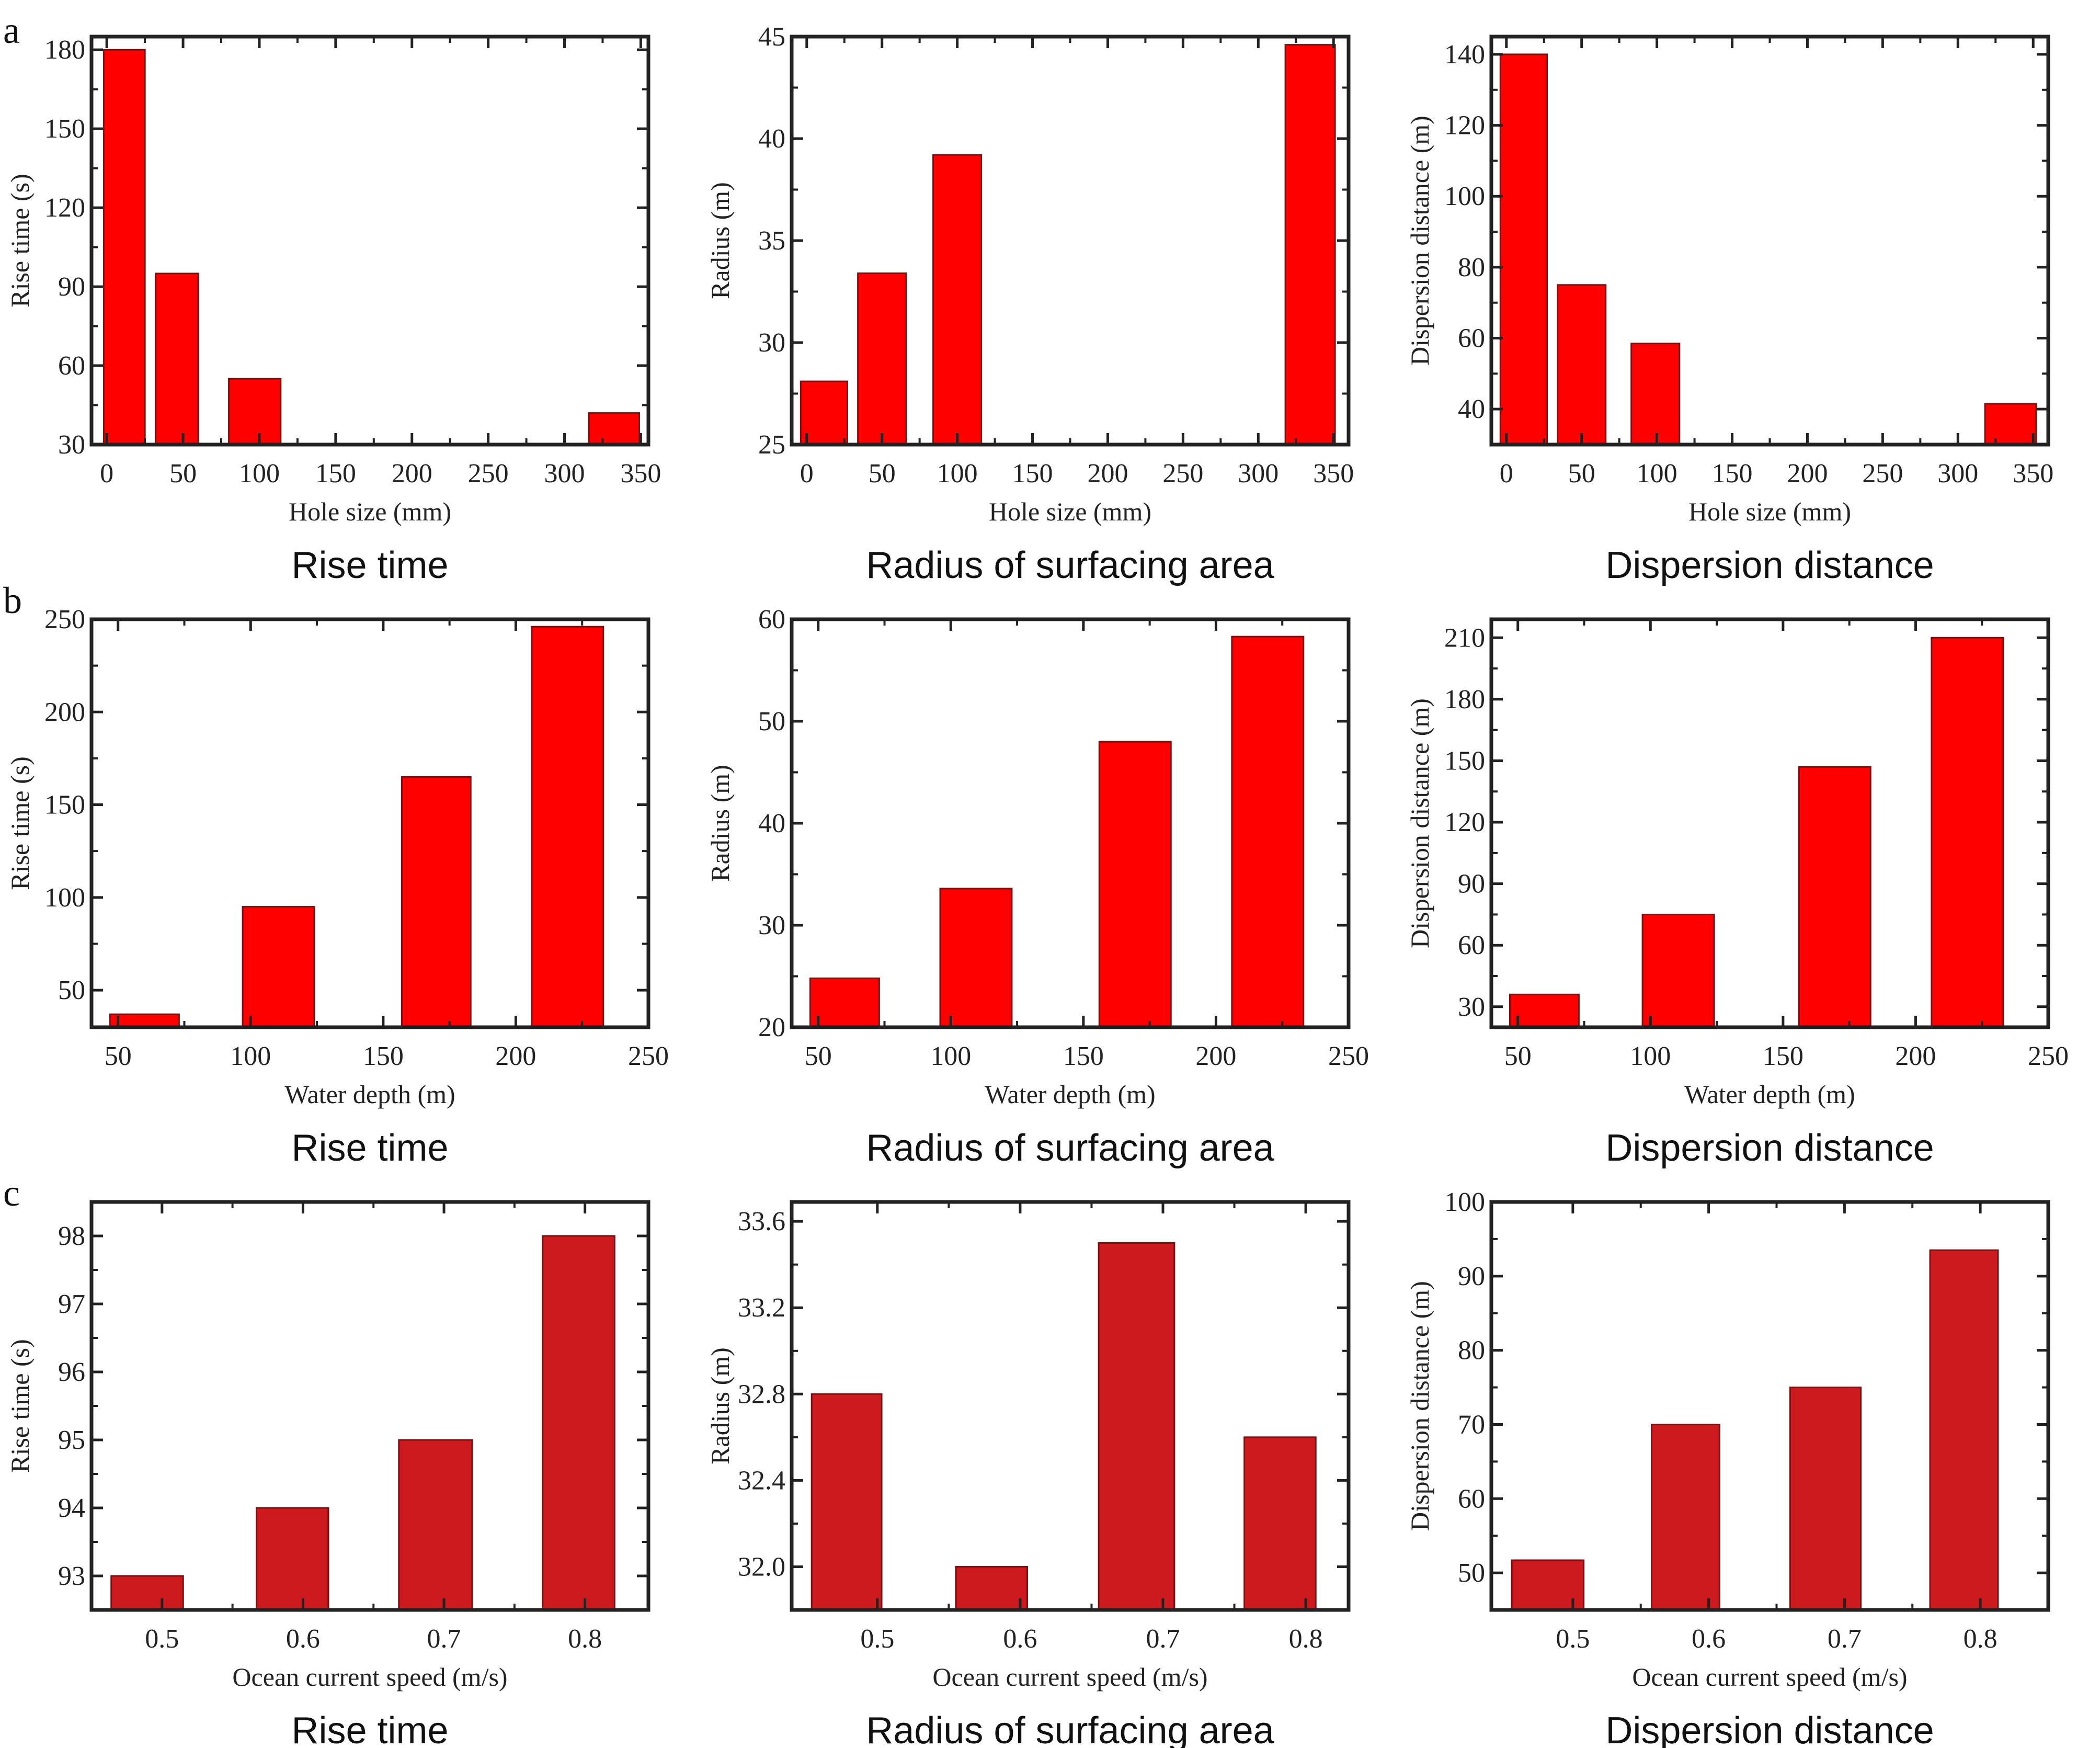  Describe the element at coordinates (1685, 1517) in the screenshot. I see `bar-c3-0.6` at that location.